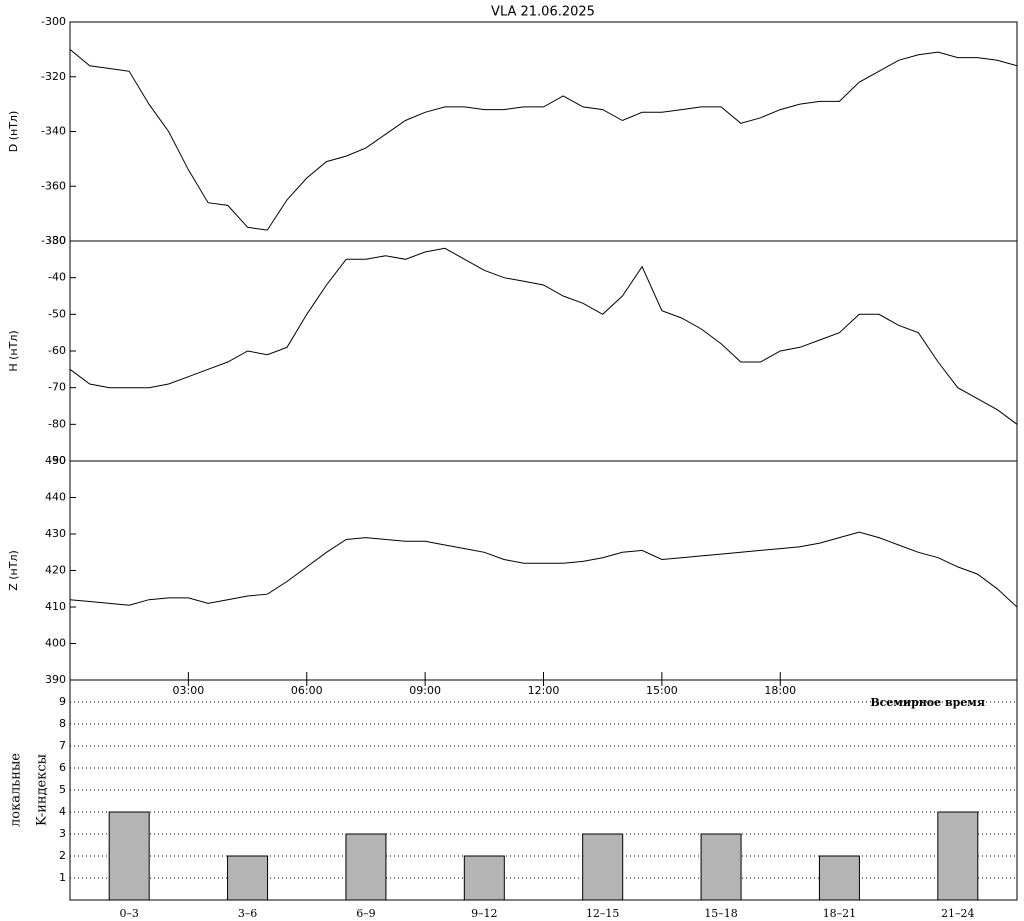 This screenshot has height=921, width=1024. What do you see at coordinates (62, 723) in the screenshot?
I see `y-tick-label: 8` at bounding box center [62, 723].